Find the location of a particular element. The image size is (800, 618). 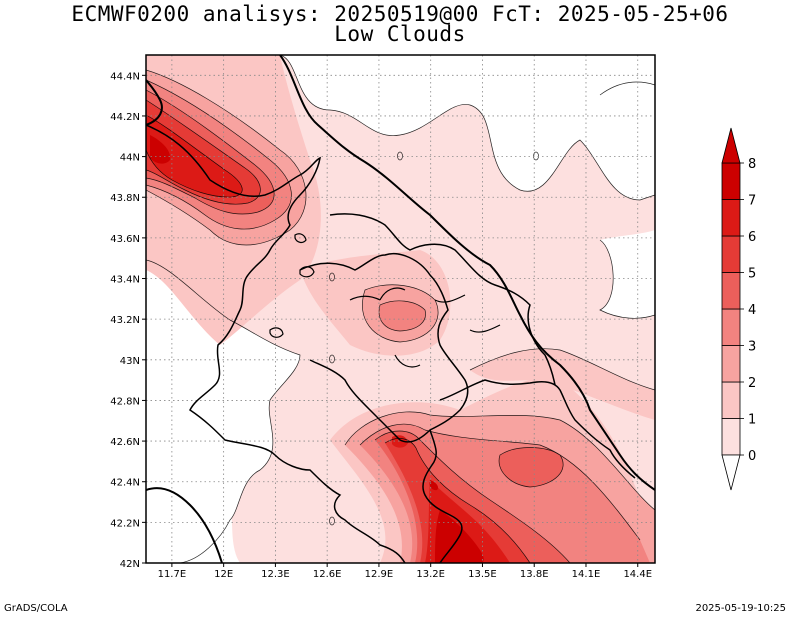

lon-tick-label: 12E is located at coordinates (223, 574).